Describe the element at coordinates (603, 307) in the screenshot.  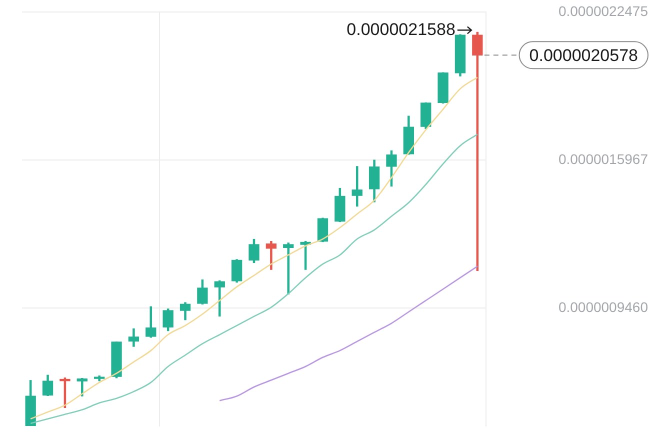
I see `y-tick-label: 0.0000009460` at that location.